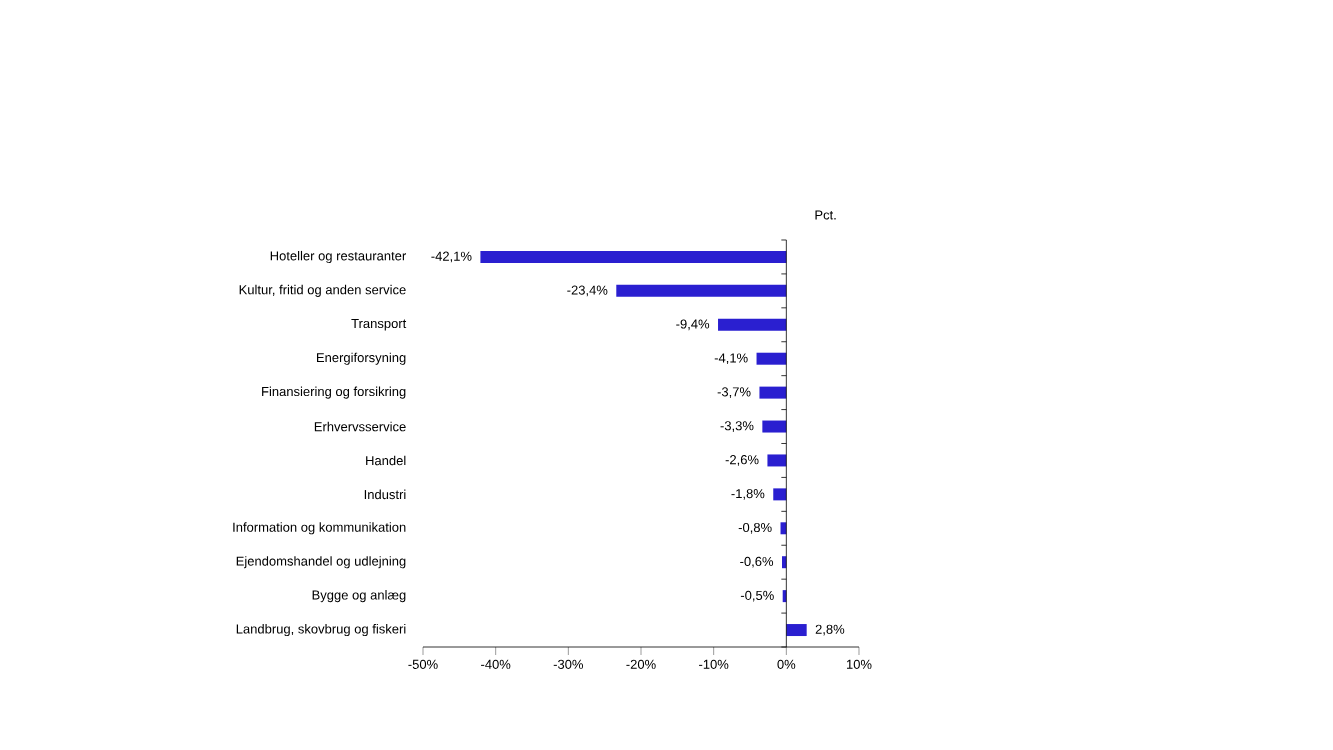 The width and height of the screenshot is (1333, 750). I want to click on data-label: -0,5%, so click(757, 596).